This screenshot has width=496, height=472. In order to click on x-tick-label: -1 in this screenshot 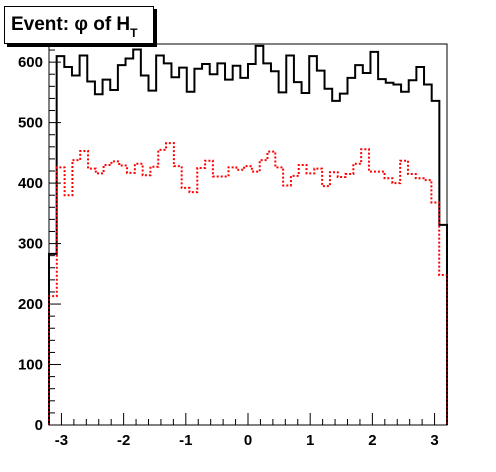, I will do `click(185, 440)`.